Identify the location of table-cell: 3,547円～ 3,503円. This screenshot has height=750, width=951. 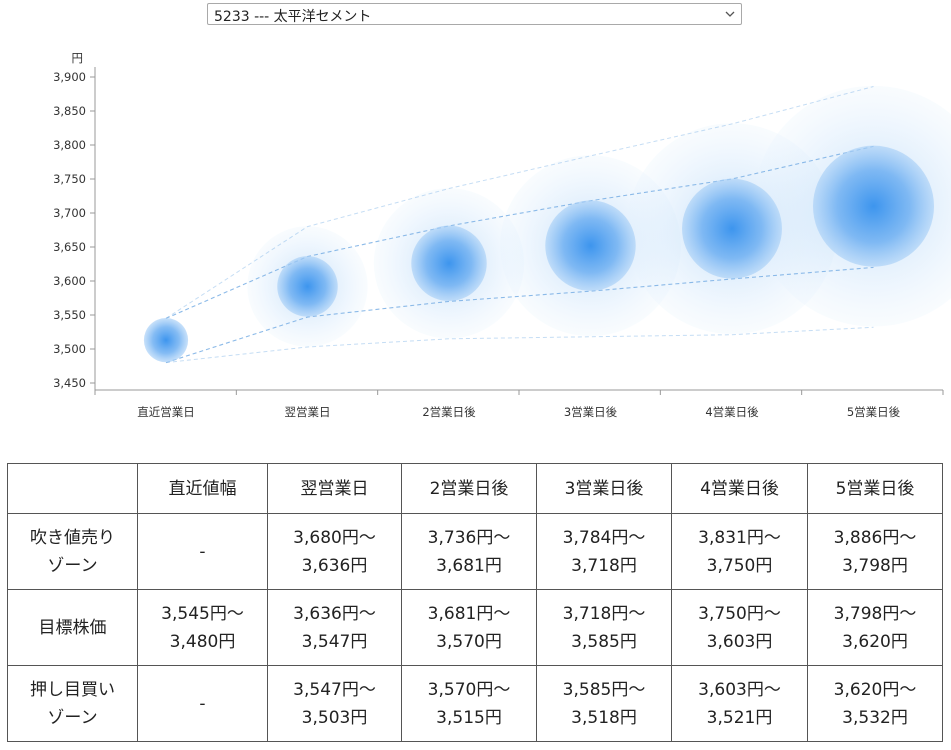
(334, 703).